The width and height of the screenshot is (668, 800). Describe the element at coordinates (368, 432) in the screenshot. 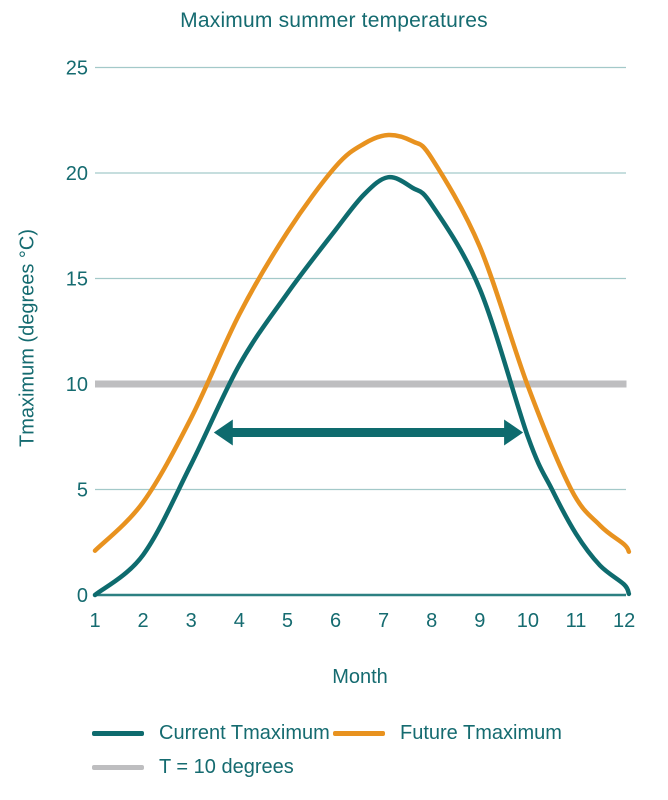

I see `double-arrow-annotation` at that location.